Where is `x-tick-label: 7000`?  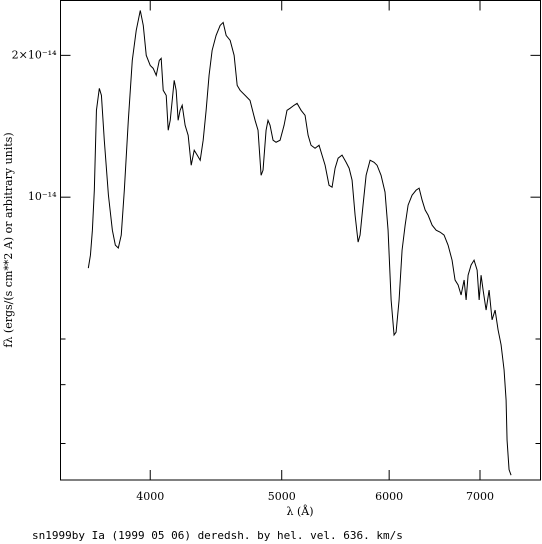 x-tick-label: 7000 is located at coordinates (480, 496).